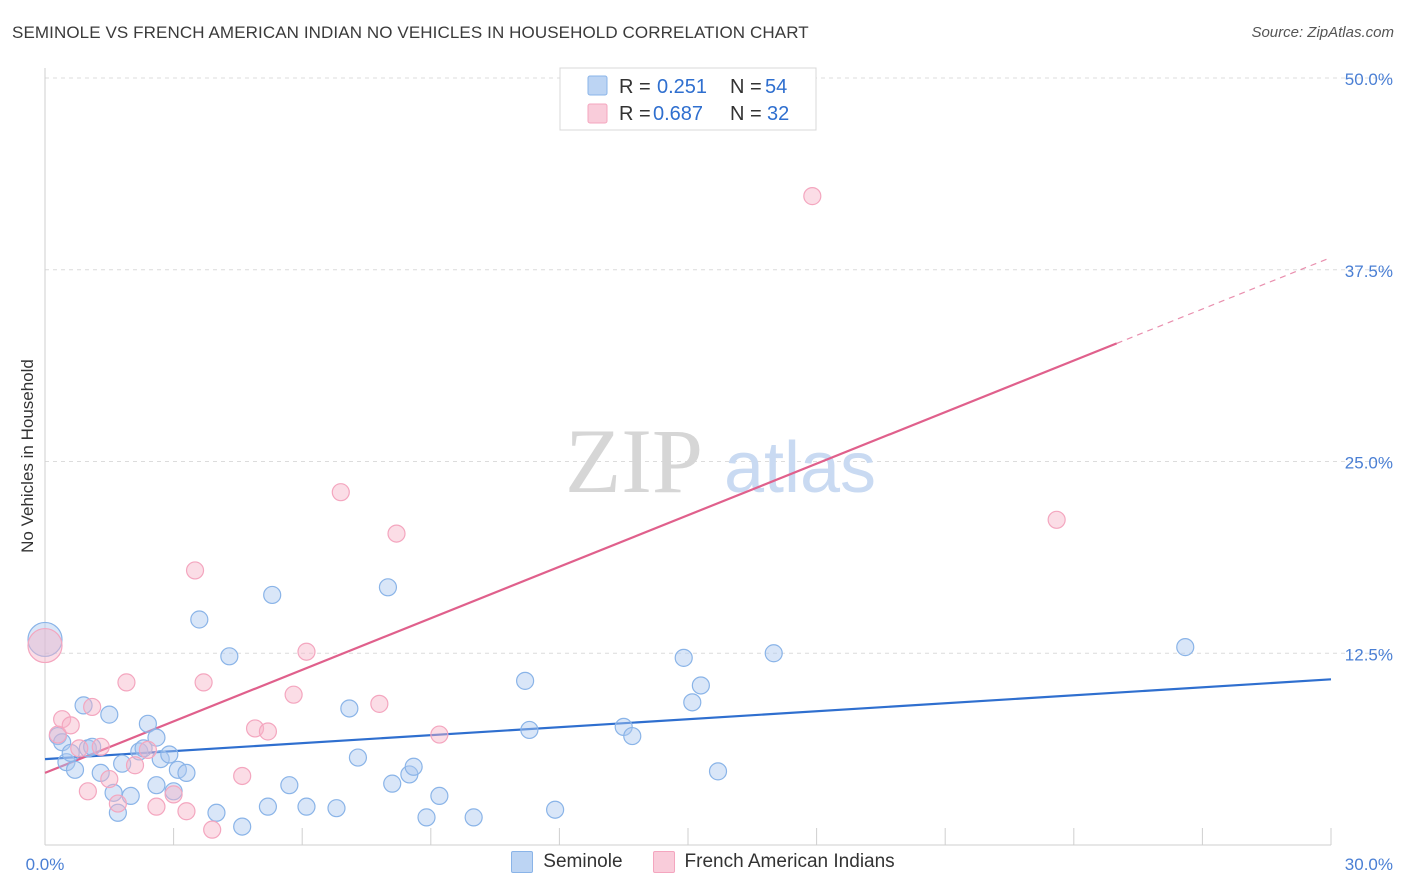 This screenshot has height=892, width=1406. What do you see at coordinates (778, 114) in the screenshot?
I see `legend-n-value-french: 32` at bounding box center [778, 114].